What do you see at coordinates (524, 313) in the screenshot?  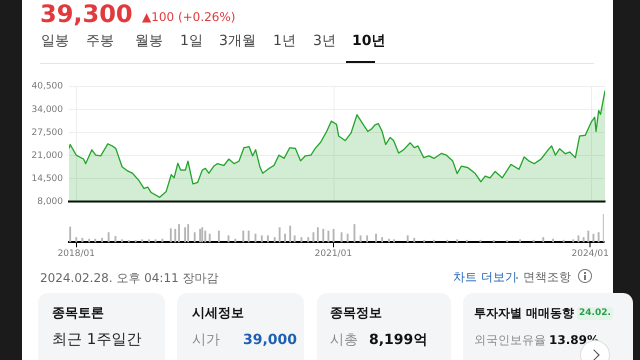 I see `text: 투자자별 매매동향` at bounding box center [524, 313].